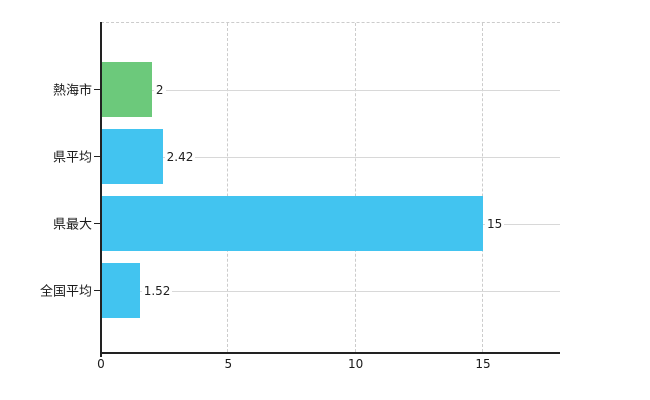 The width and height of the screenshot is (650, 400). Describe the element at coordinates (157, 290) in the screenshot. I see `bar-value-label: 1.52` at that location.